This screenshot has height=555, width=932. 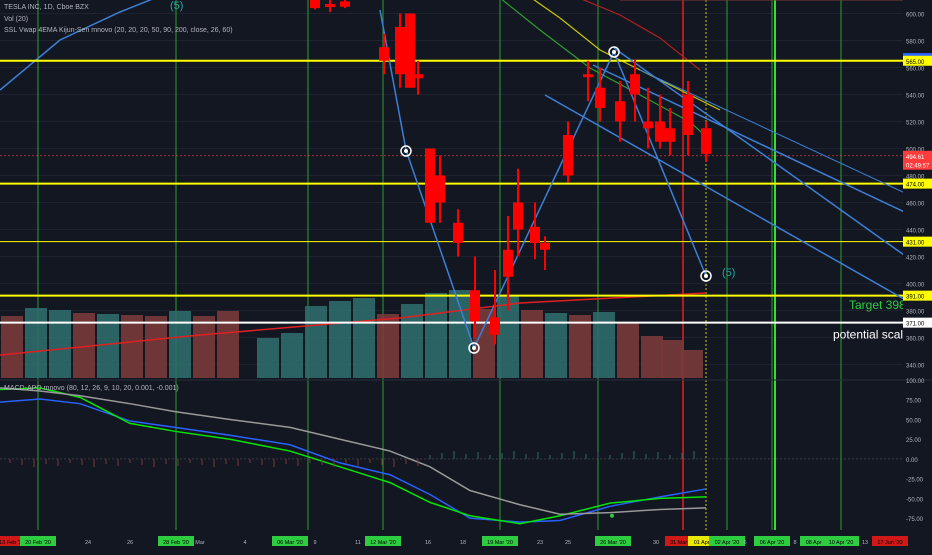 What do you see at coordinates (613, 543) in the screenshot?
I see `time-tick-label: 26 Mar '20` at bounding box center [613, 543].